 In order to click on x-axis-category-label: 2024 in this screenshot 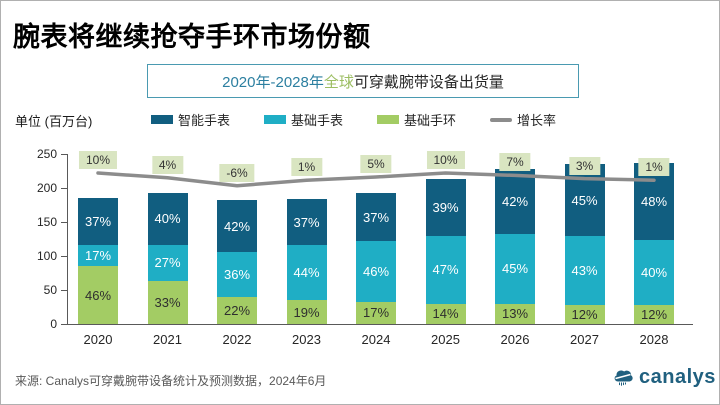, I will do `click(376, 339)`.